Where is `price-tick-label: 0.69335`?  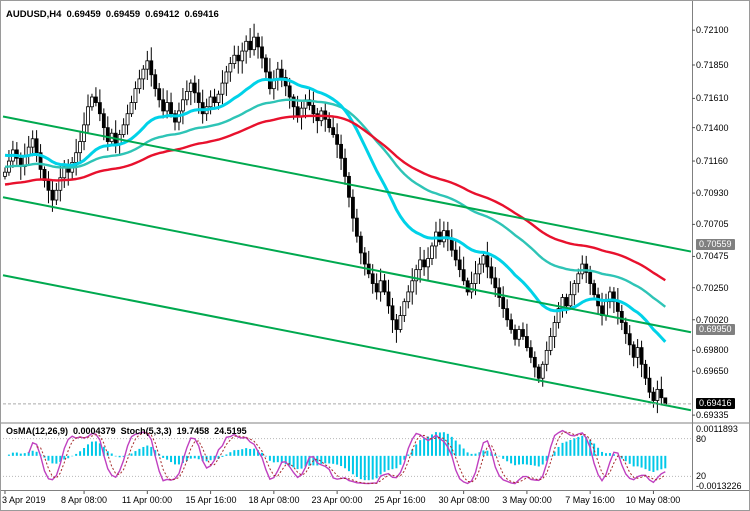 price-tick-label: 0.69335 is located at coordinates (712, 415).